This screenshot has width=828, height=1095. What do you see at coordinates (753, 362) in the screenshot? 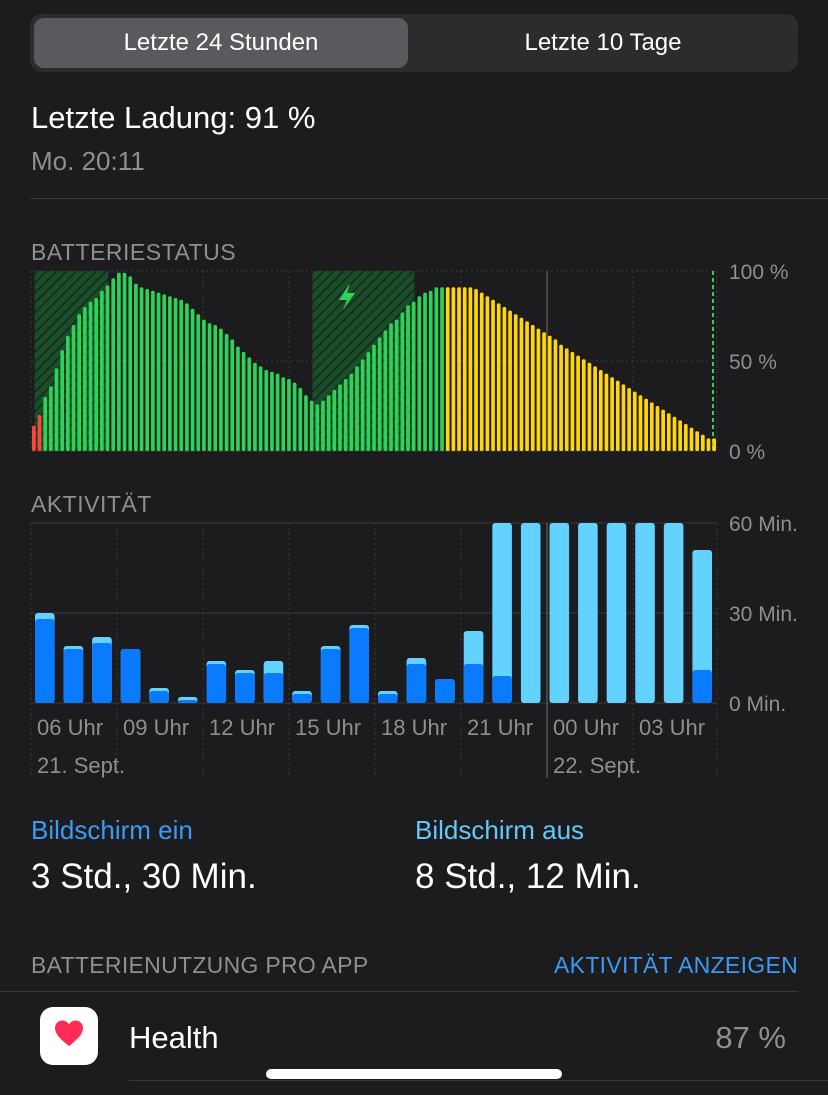
I see `battery-y-tick-label: 50 %` at bounding box center [753, 362].